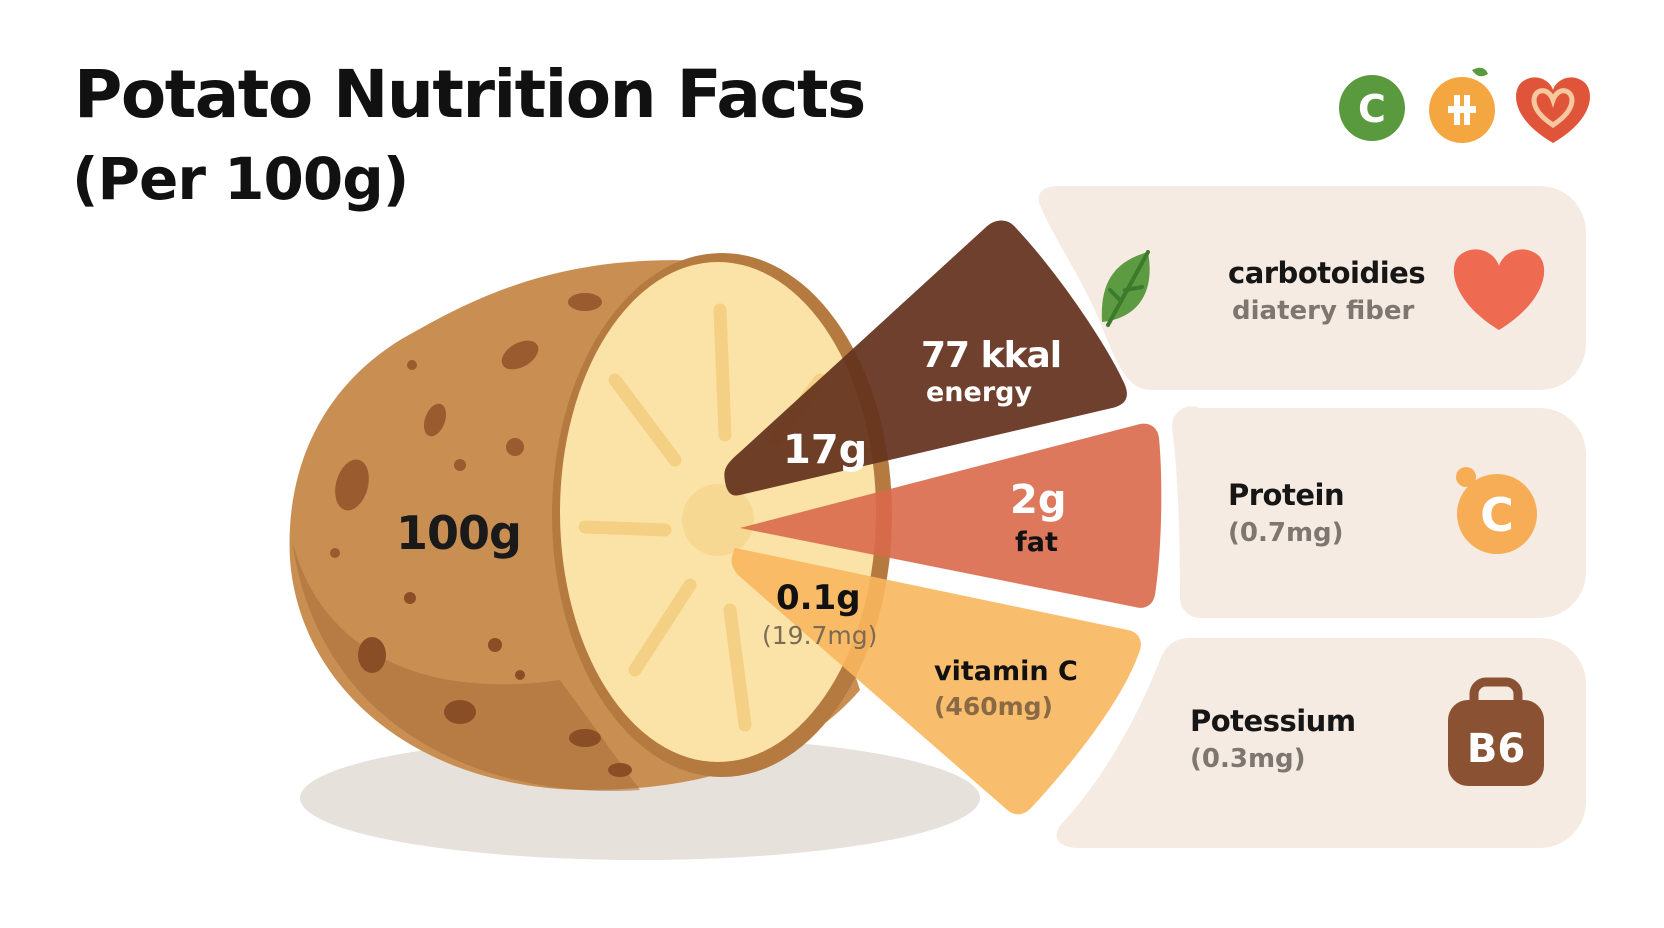 This screenshot has width=1664, height=928. Describe the element at coordinates (1248, 759) in the screenshot. I see `card-potassium-subtitle: (0.3mg)` at that location.